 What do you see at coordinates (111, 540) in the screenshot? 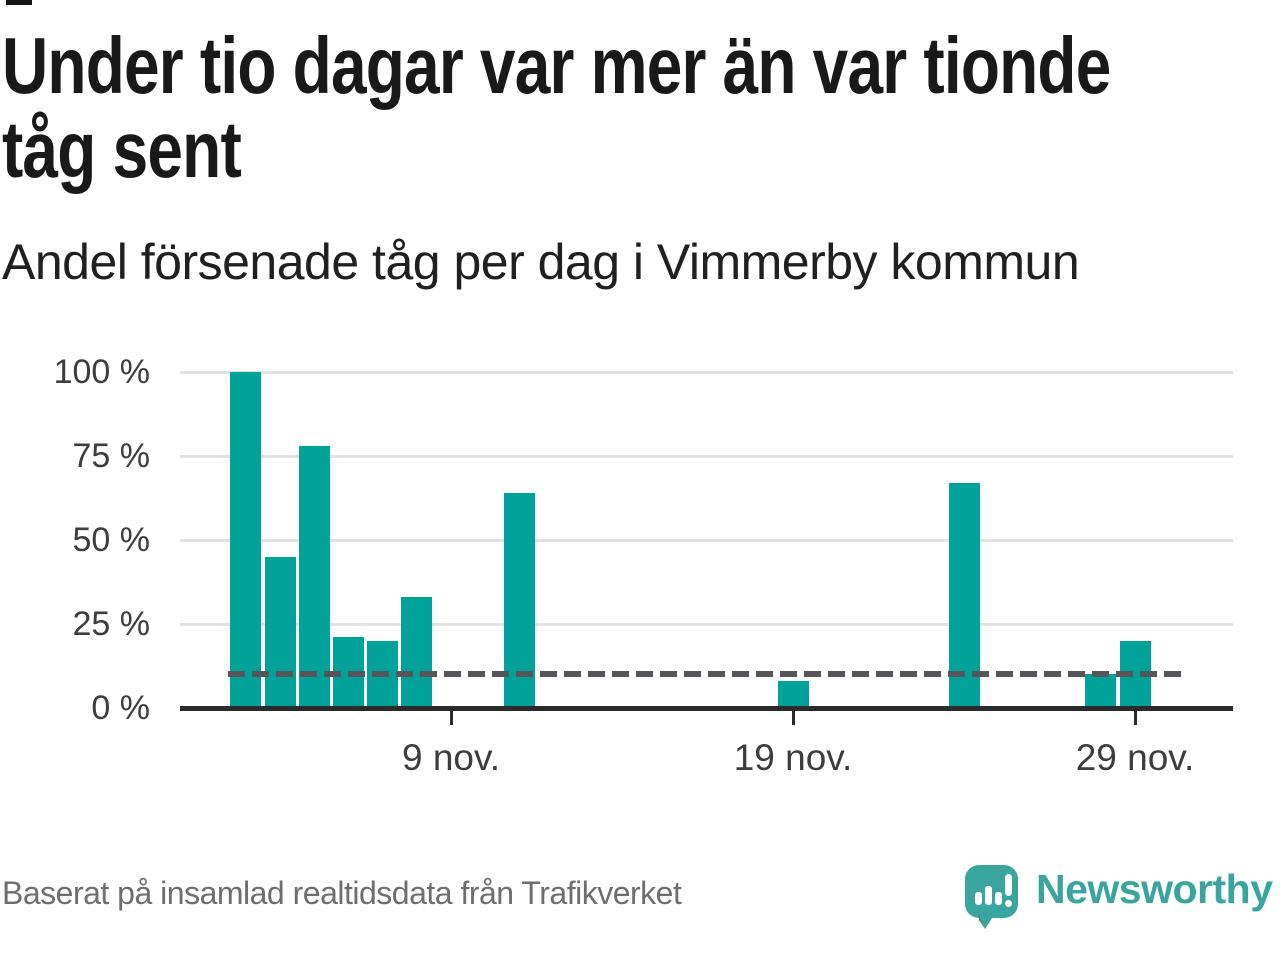
I see `y-tick-label-50: 50 %` at bounding box center [111, 540].